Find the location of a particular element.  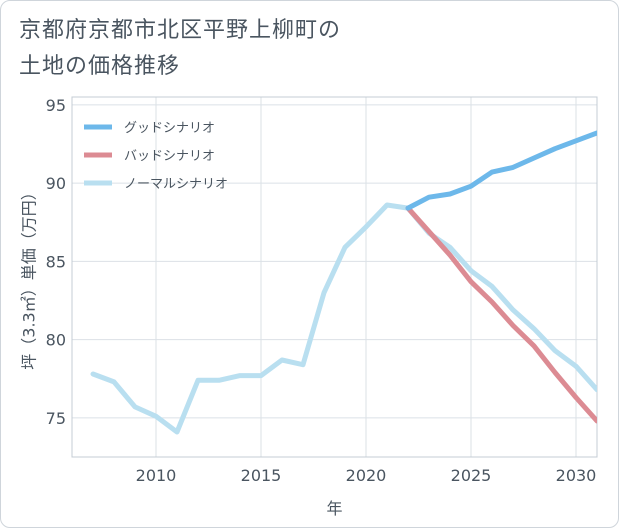

x-tick-label: 2015 is located at coordinates (261, 475).